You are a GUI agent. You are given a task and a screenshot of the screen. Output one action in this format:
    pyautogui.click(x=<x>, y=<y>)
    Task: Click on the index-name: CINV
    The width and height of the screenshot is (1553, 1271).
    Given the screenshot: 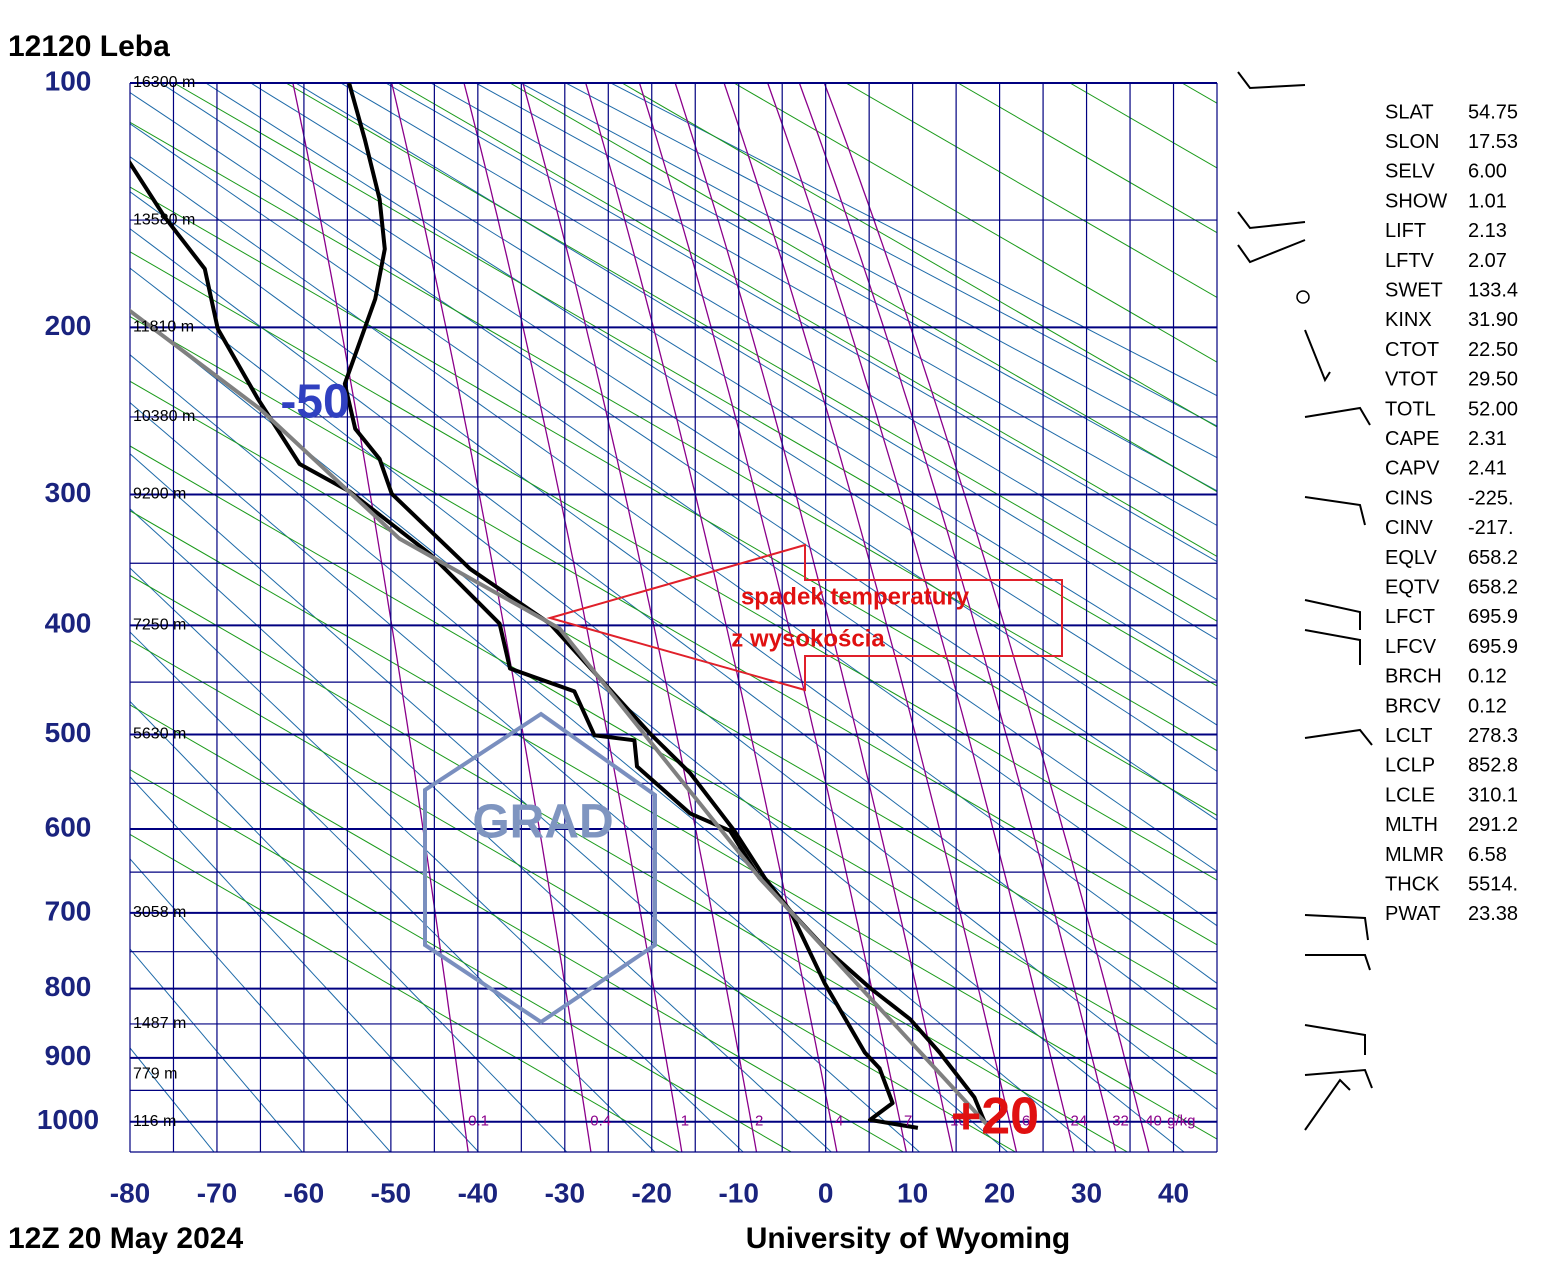 What is the action you would take?
    pyautogui.click(x=1409, y=528)
    